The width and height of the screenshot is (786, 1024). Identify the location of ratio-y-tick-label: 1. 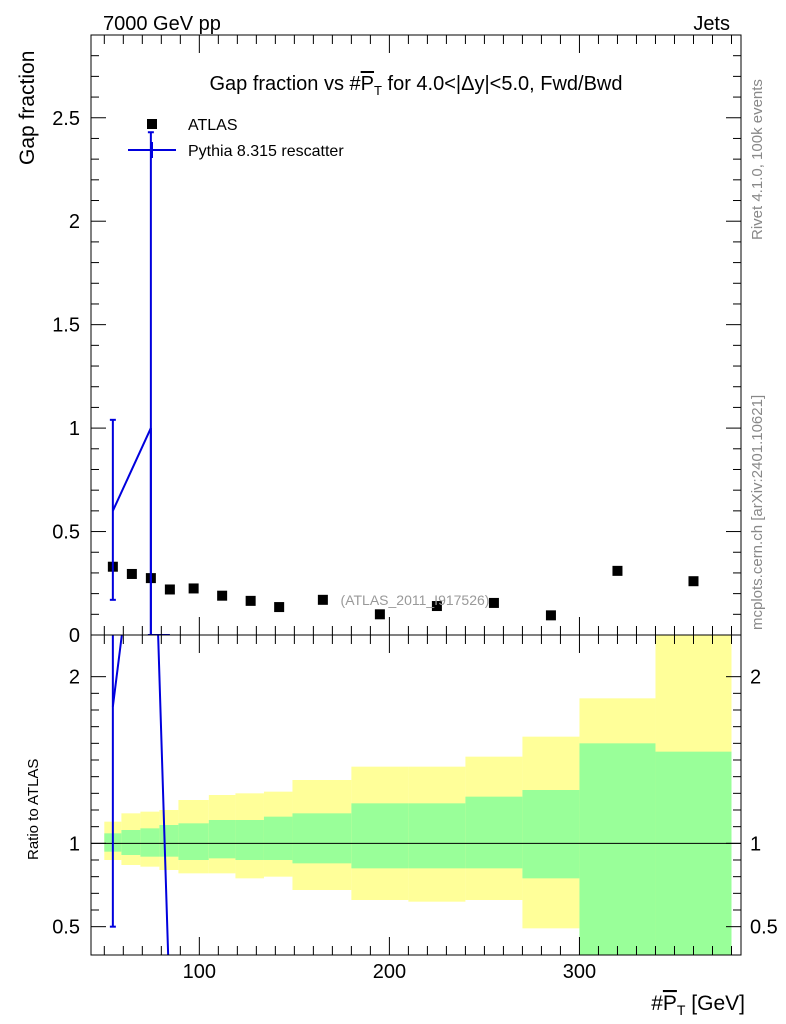
(74, 844).